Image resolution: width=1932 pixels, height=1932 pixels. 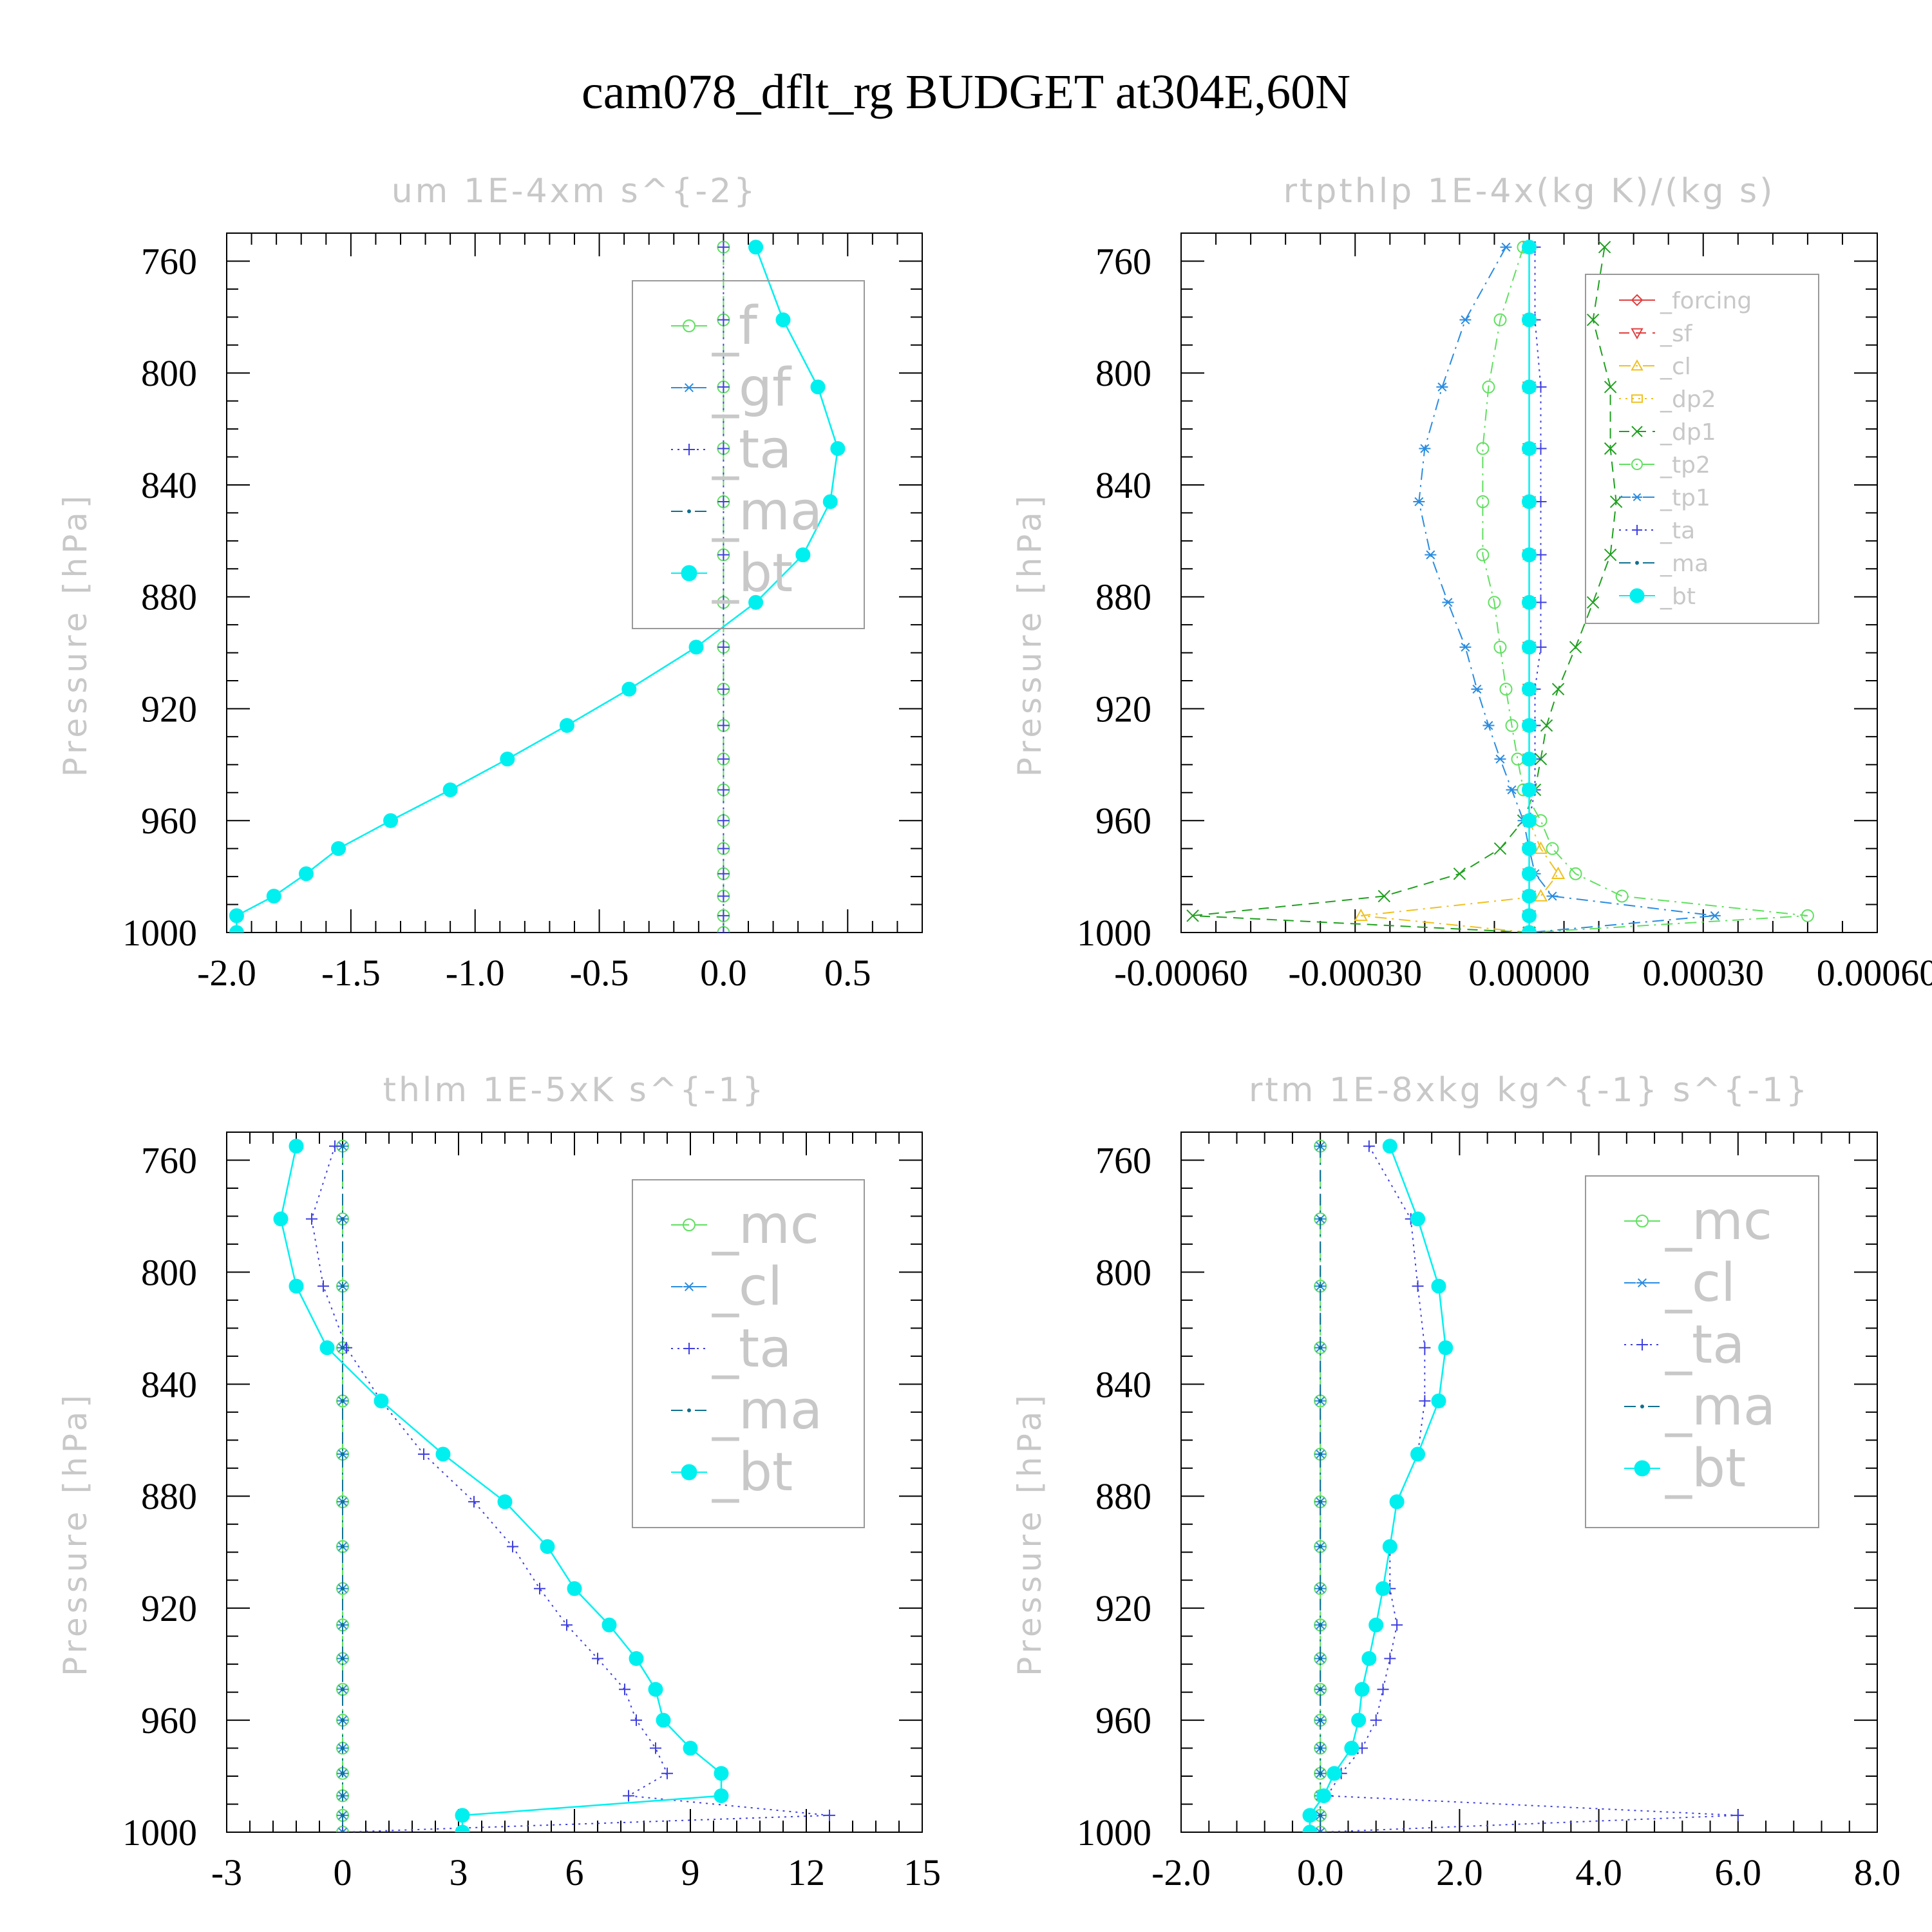 What do you see at coordinates (751, 449) in the screenshot?
I see `legend-label: _ta` at bounding box center [751, 449].